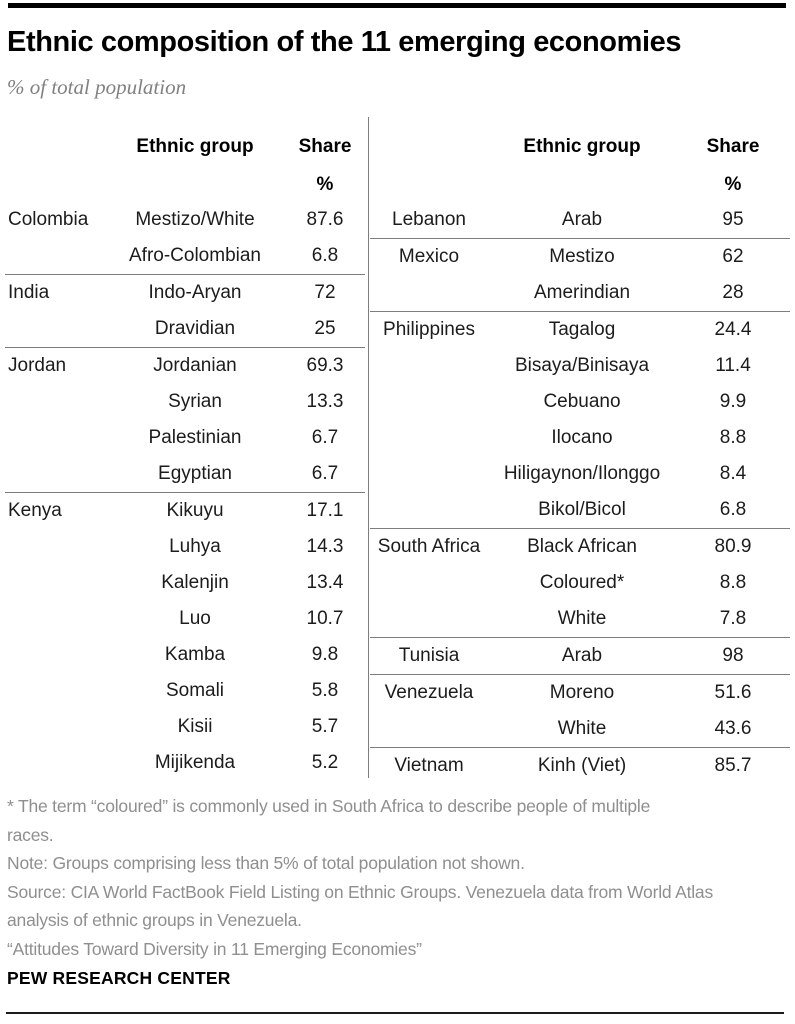 This screenshot has height=1024, width=795. Describe the element at coordinates (185, 402) in the screenshot. I see `table-row: Syrian 13.3` at that location.